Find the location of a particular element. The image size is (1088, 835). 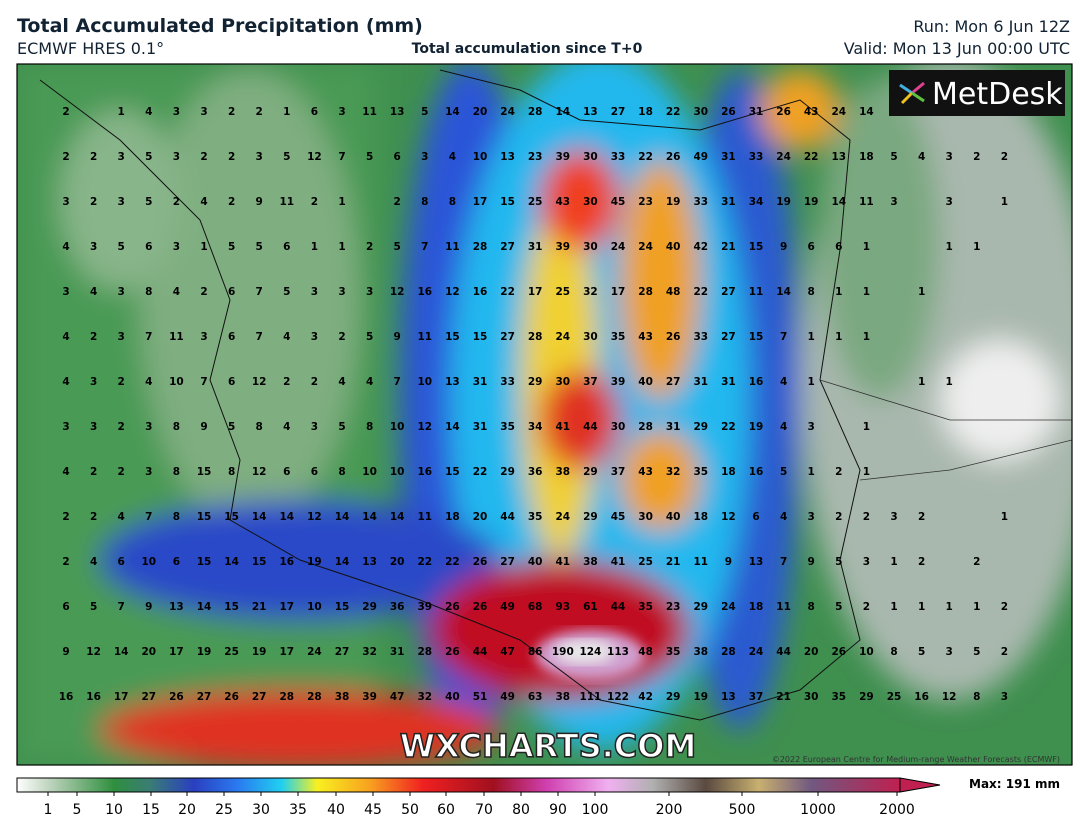

grid-value: 122 is located at coordinates (618, 697).